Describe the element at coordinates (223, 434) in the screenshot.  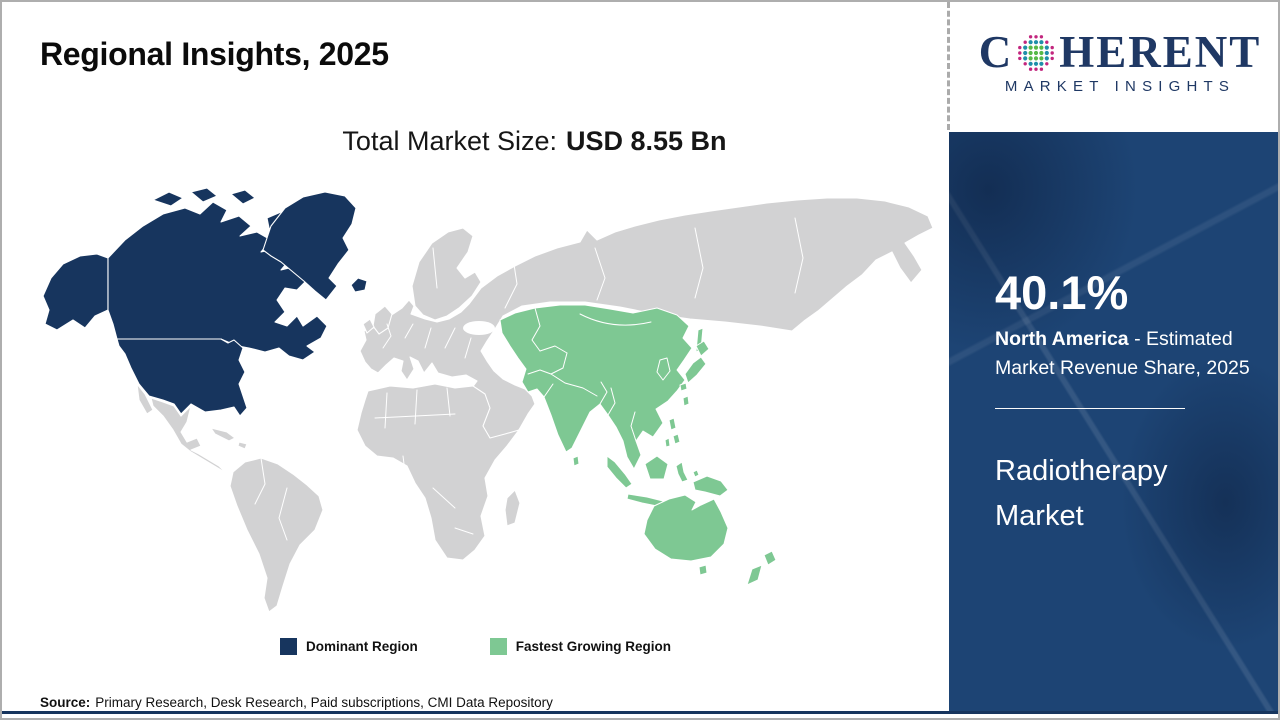
I see `landmass-cuba` at that location.